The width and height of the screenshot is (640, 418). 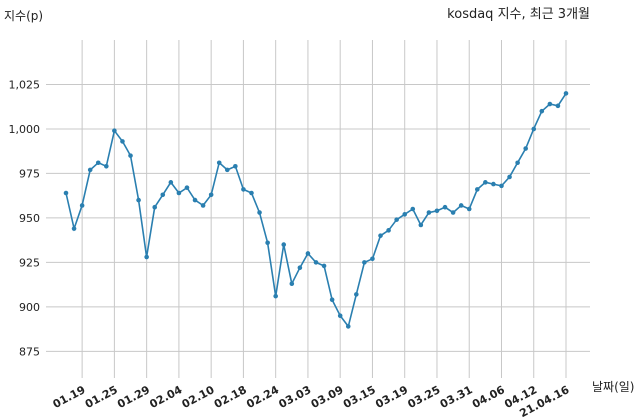 What do you see at coordinates (613, 387) in the screenshot?
I see `x-axis-label: 날짜(일)` at bounding box center [613, 387].